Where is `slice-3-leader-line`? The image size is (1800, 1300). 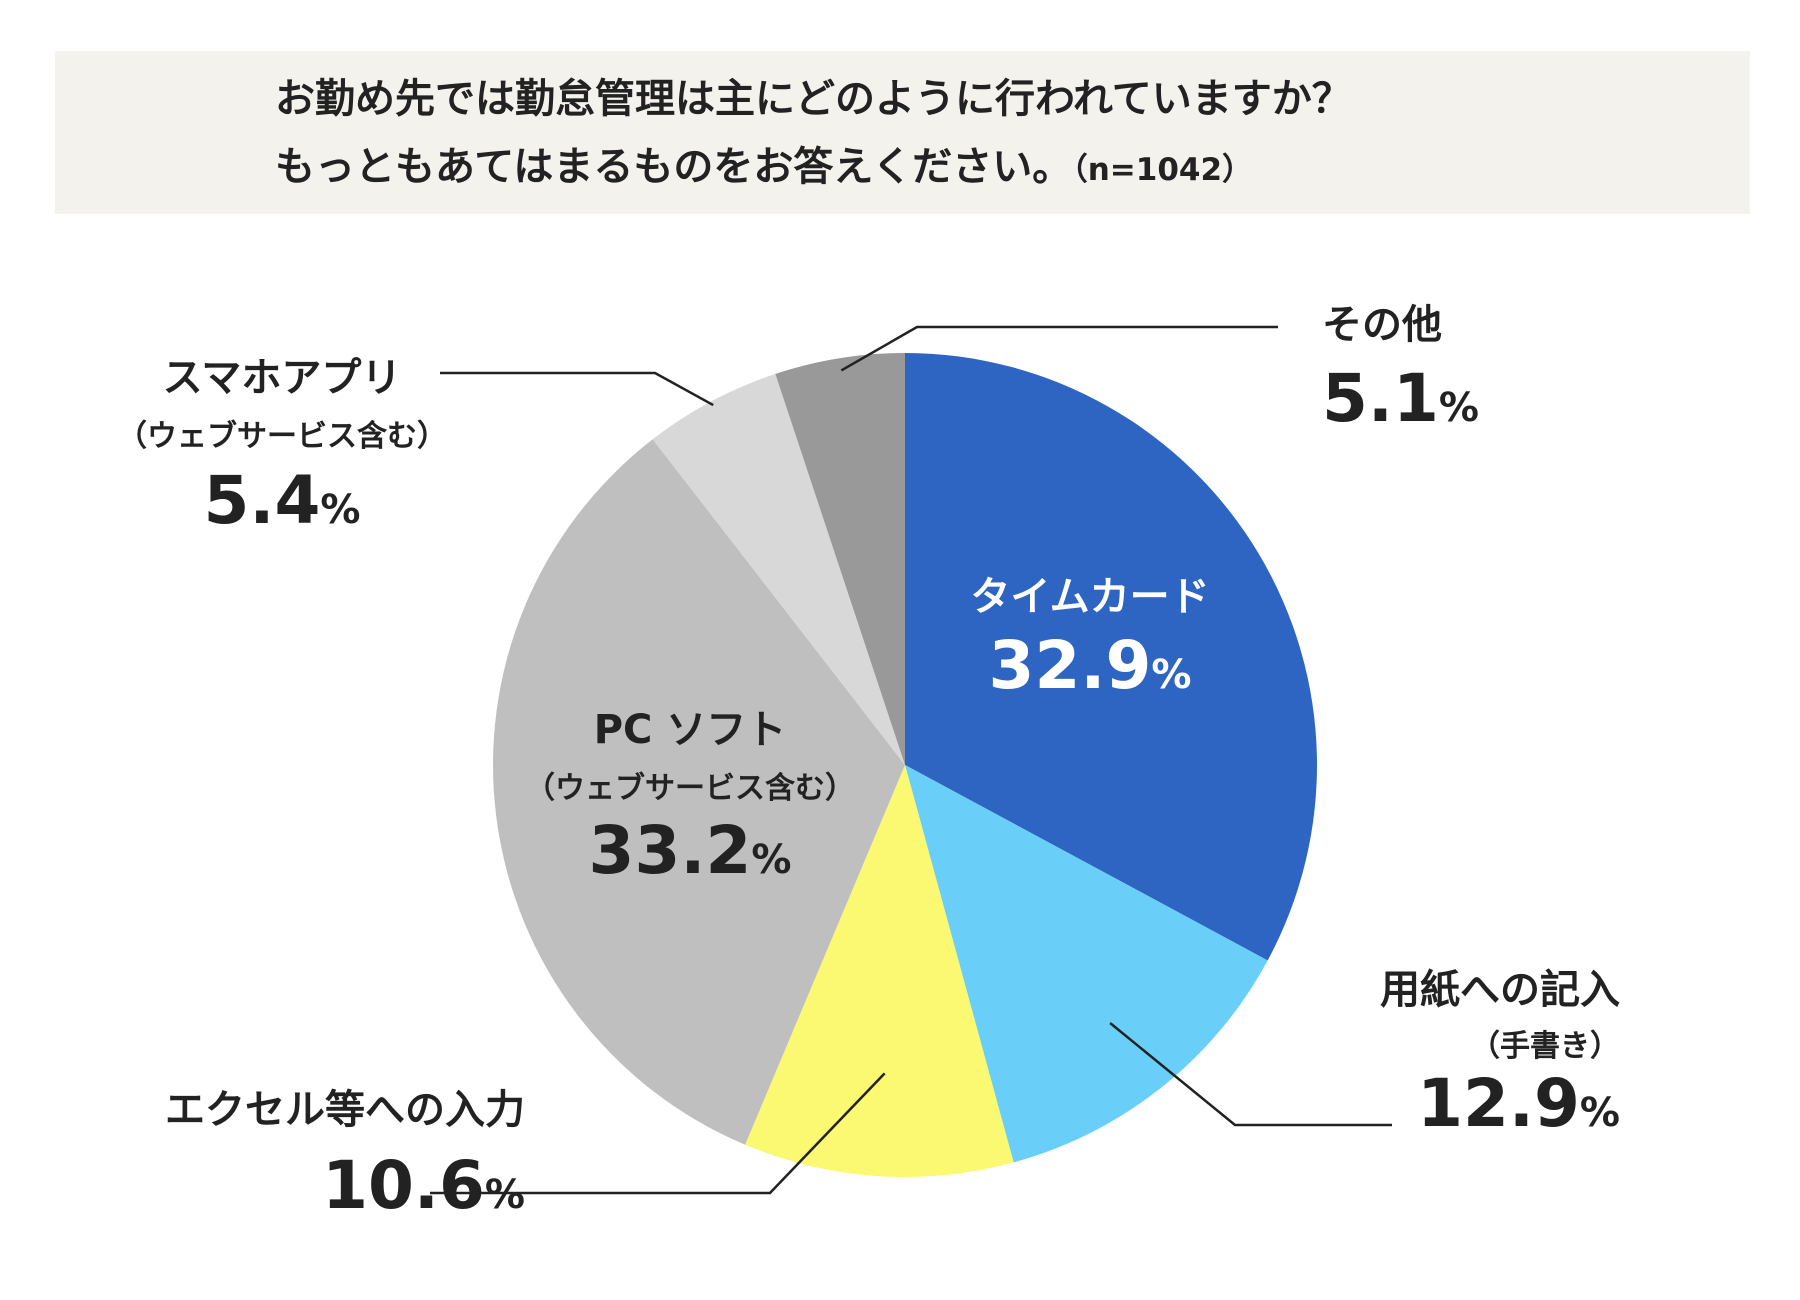 slice-3-leader-line is located at coordinates (658, 1133).